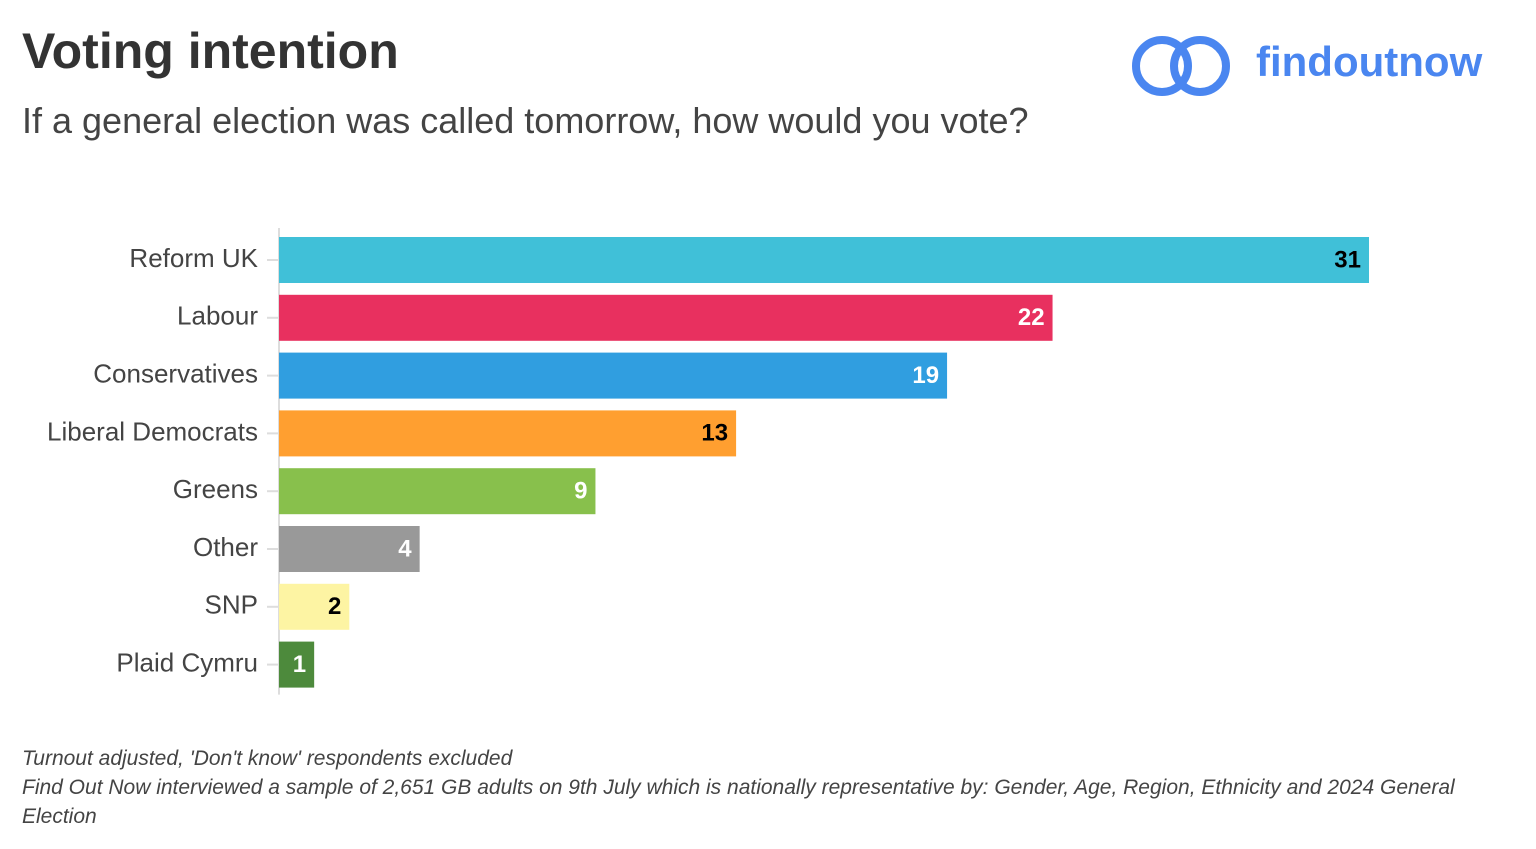  What do you see at coordinates (210, 51) in the screenshot?
I see `chart-title: Voting intention` at bounding box center [210, 51].